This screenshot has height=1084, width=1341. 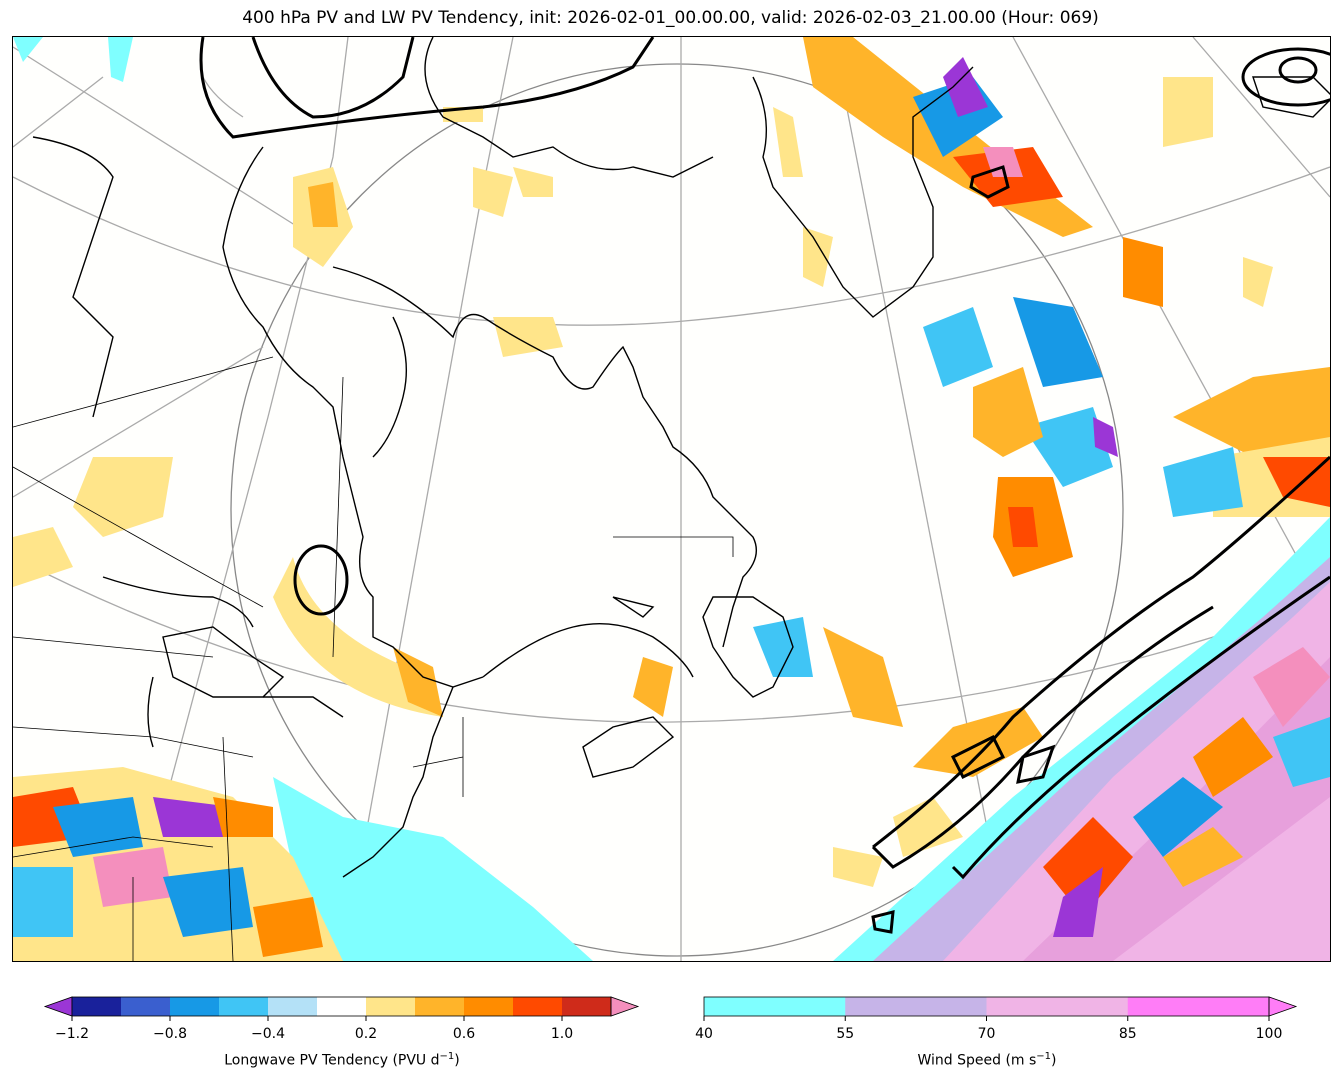 I want to click on pv-contour-arctic-inner, so click(x=333, y=78).